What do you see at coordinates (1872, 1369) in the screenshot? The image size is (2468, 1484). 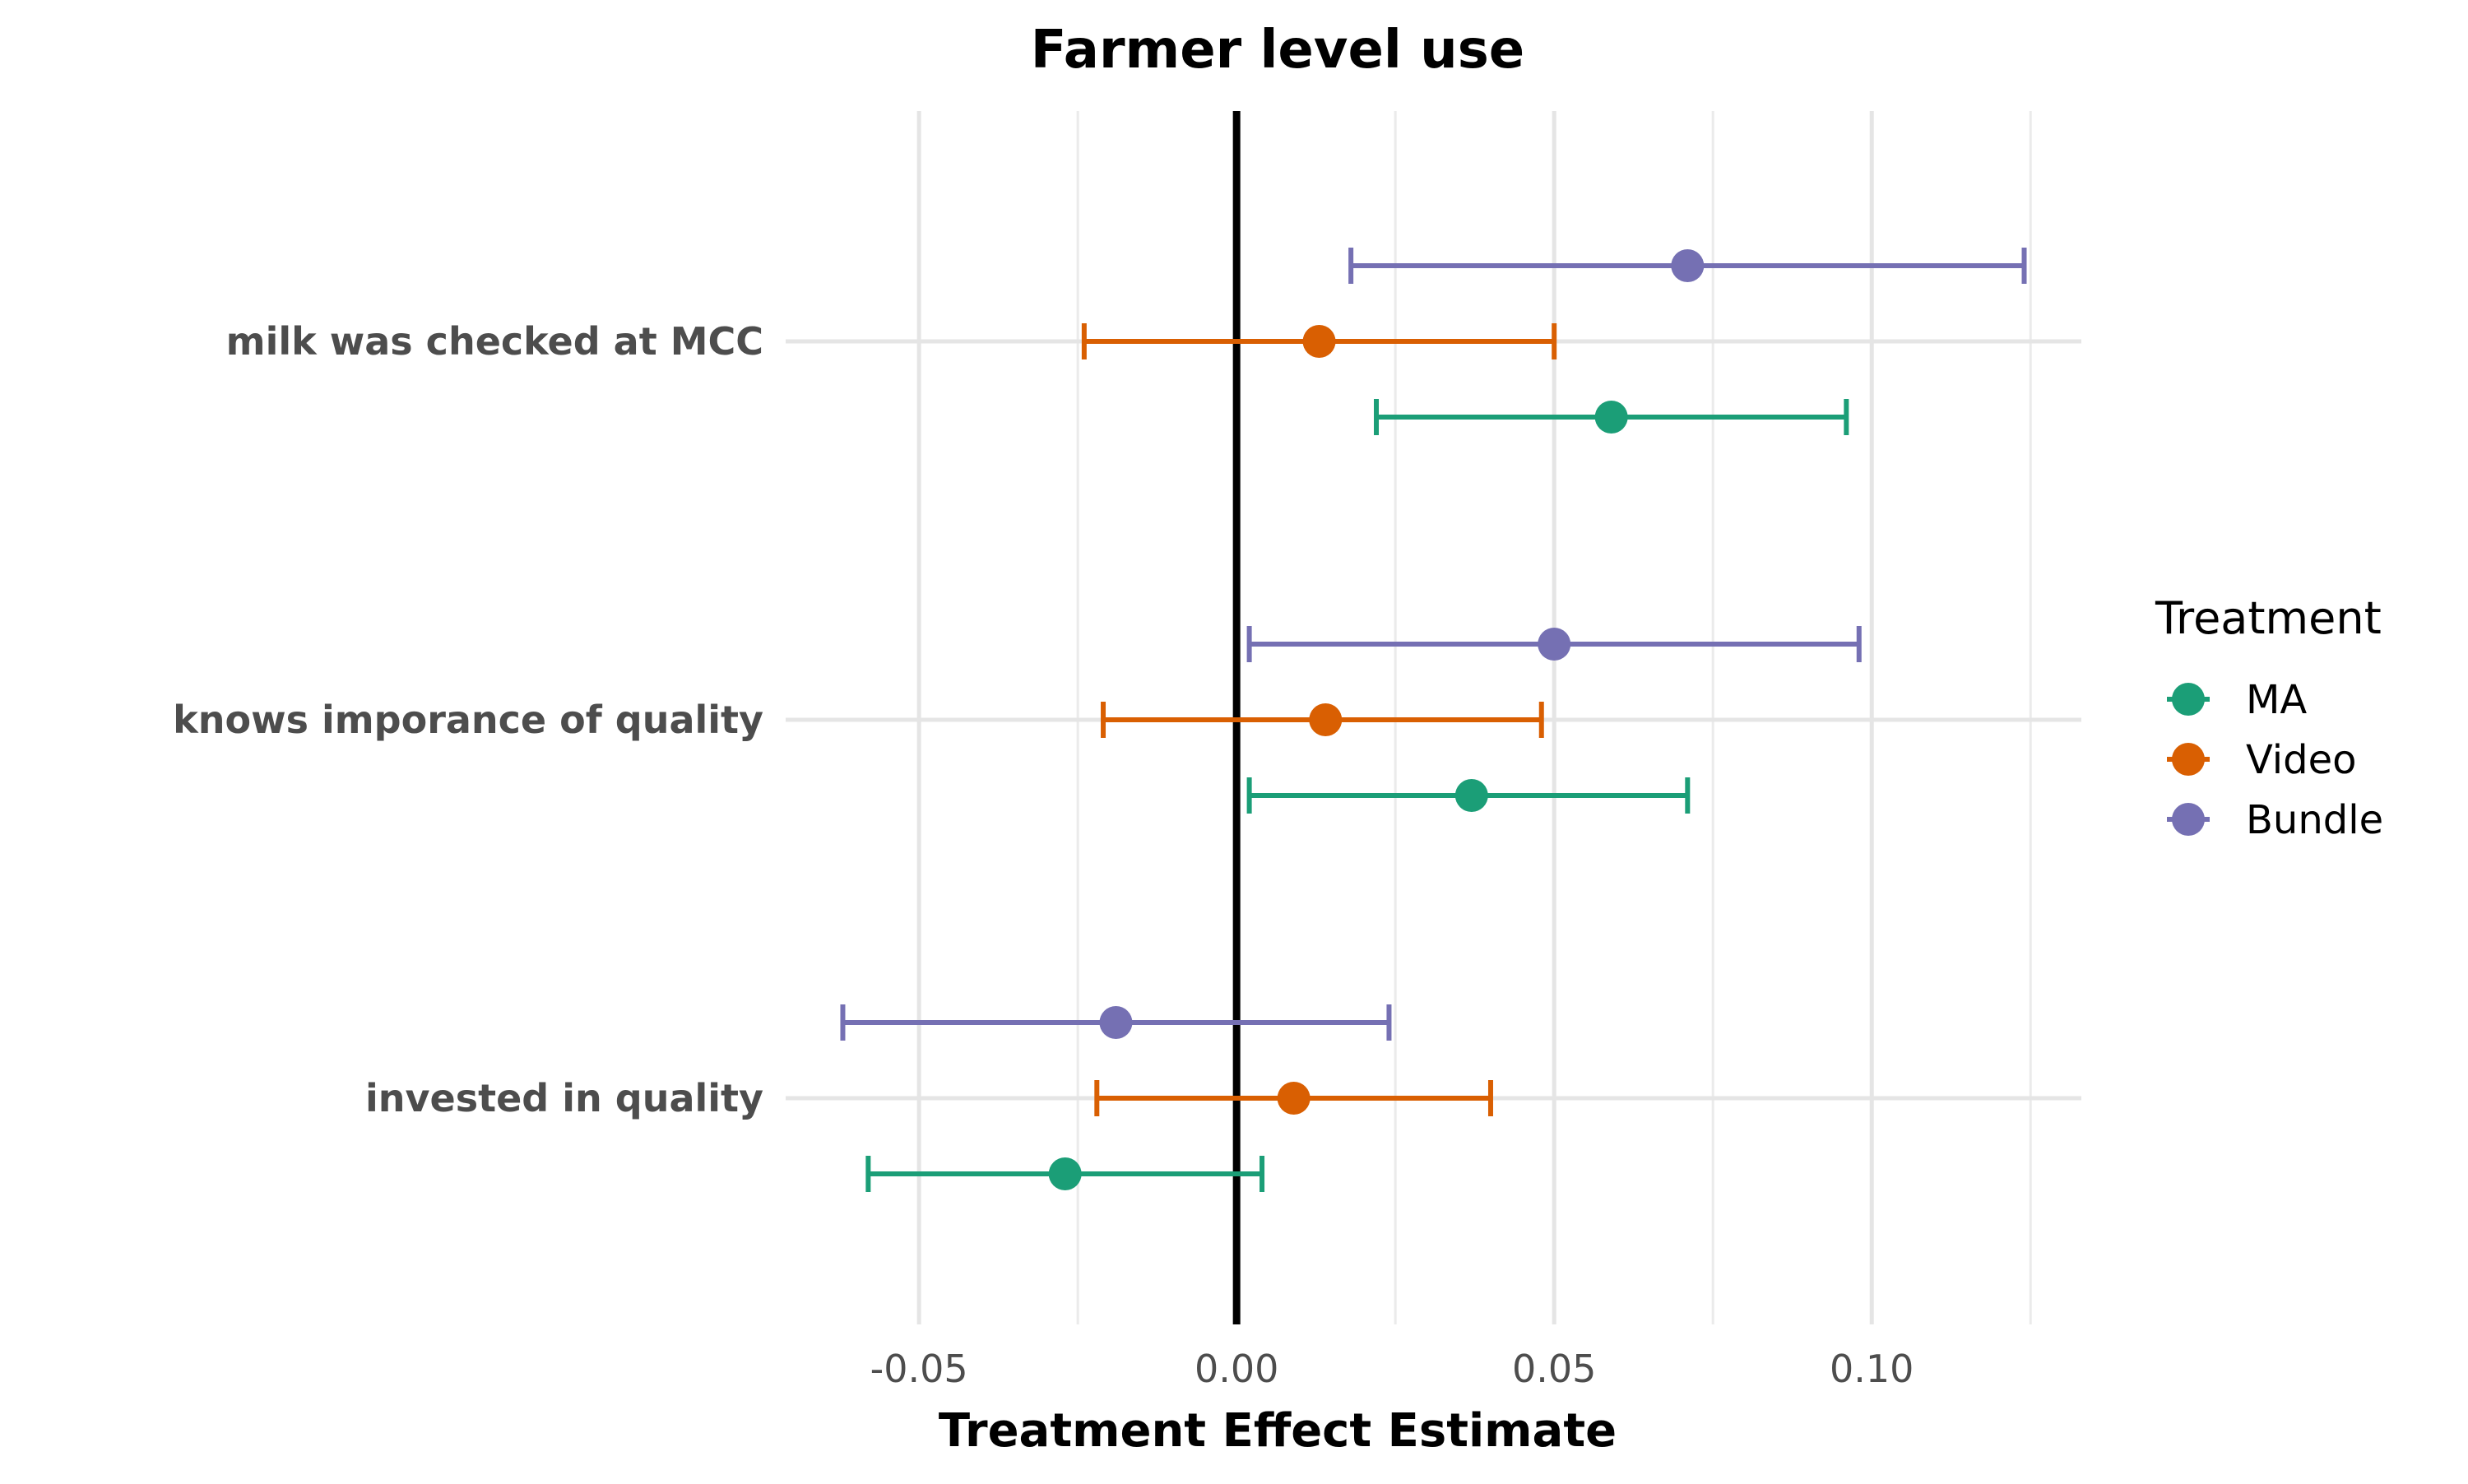 I see `x-tick-label: 0.10` at bounding box center [1872, 1369].